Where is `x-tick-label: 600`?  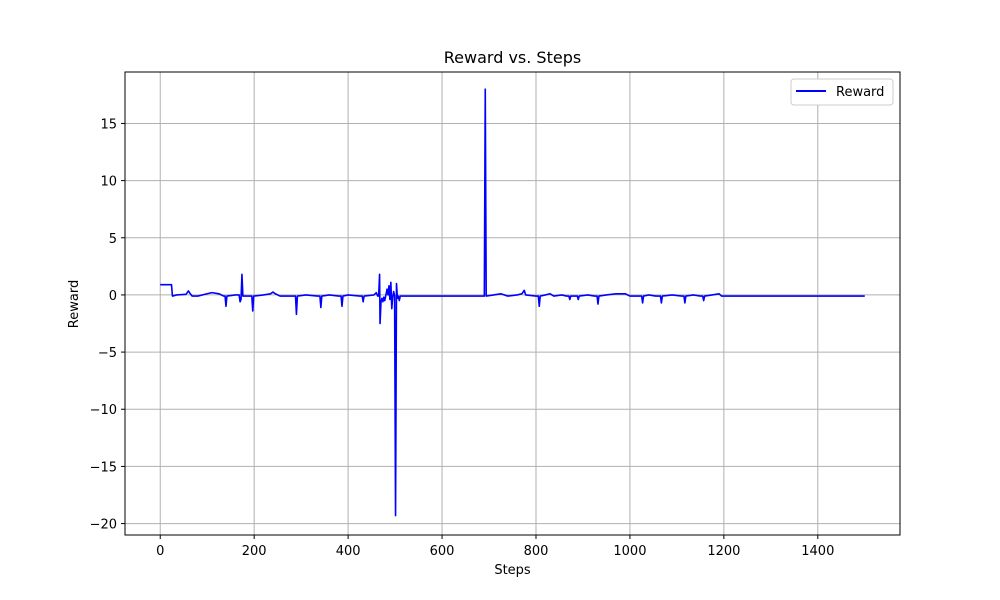 x-tick-label: 600 is located at coordinates (442, 551).